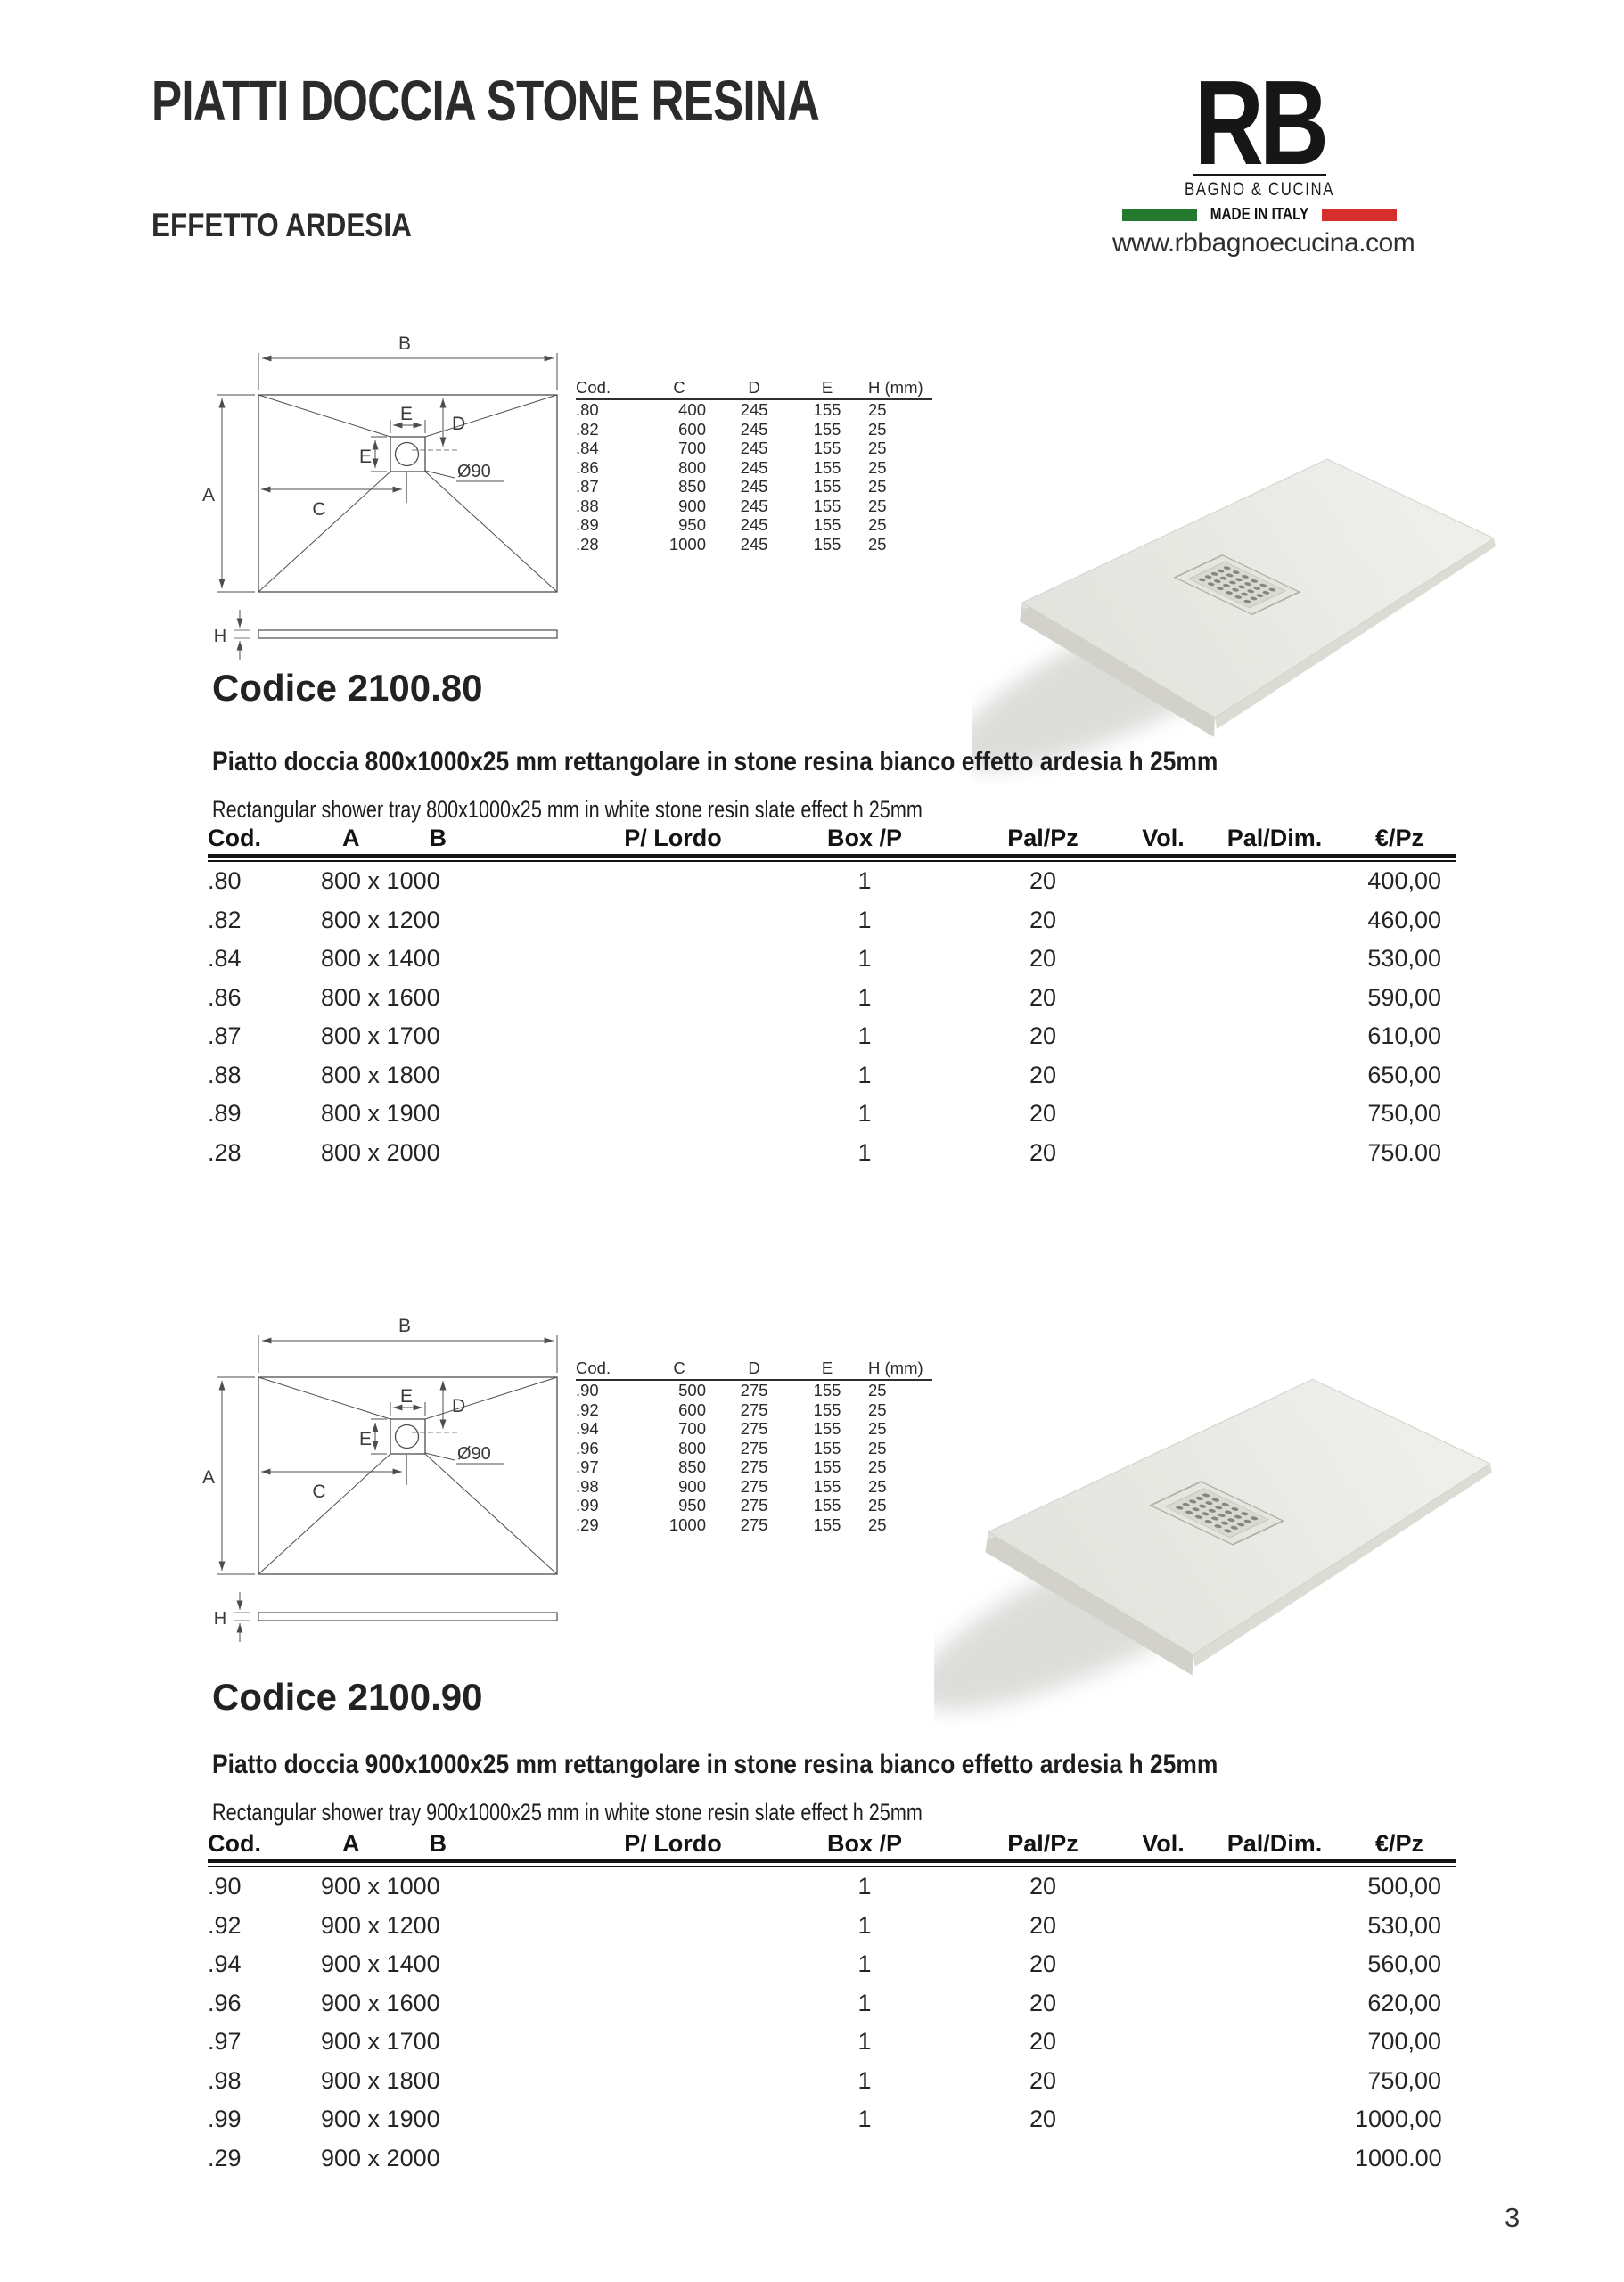 Image resolution: width=1624 pixels, height=2282 pixels. I want to click on dim-cell-c: 500, so click(692, 1390).